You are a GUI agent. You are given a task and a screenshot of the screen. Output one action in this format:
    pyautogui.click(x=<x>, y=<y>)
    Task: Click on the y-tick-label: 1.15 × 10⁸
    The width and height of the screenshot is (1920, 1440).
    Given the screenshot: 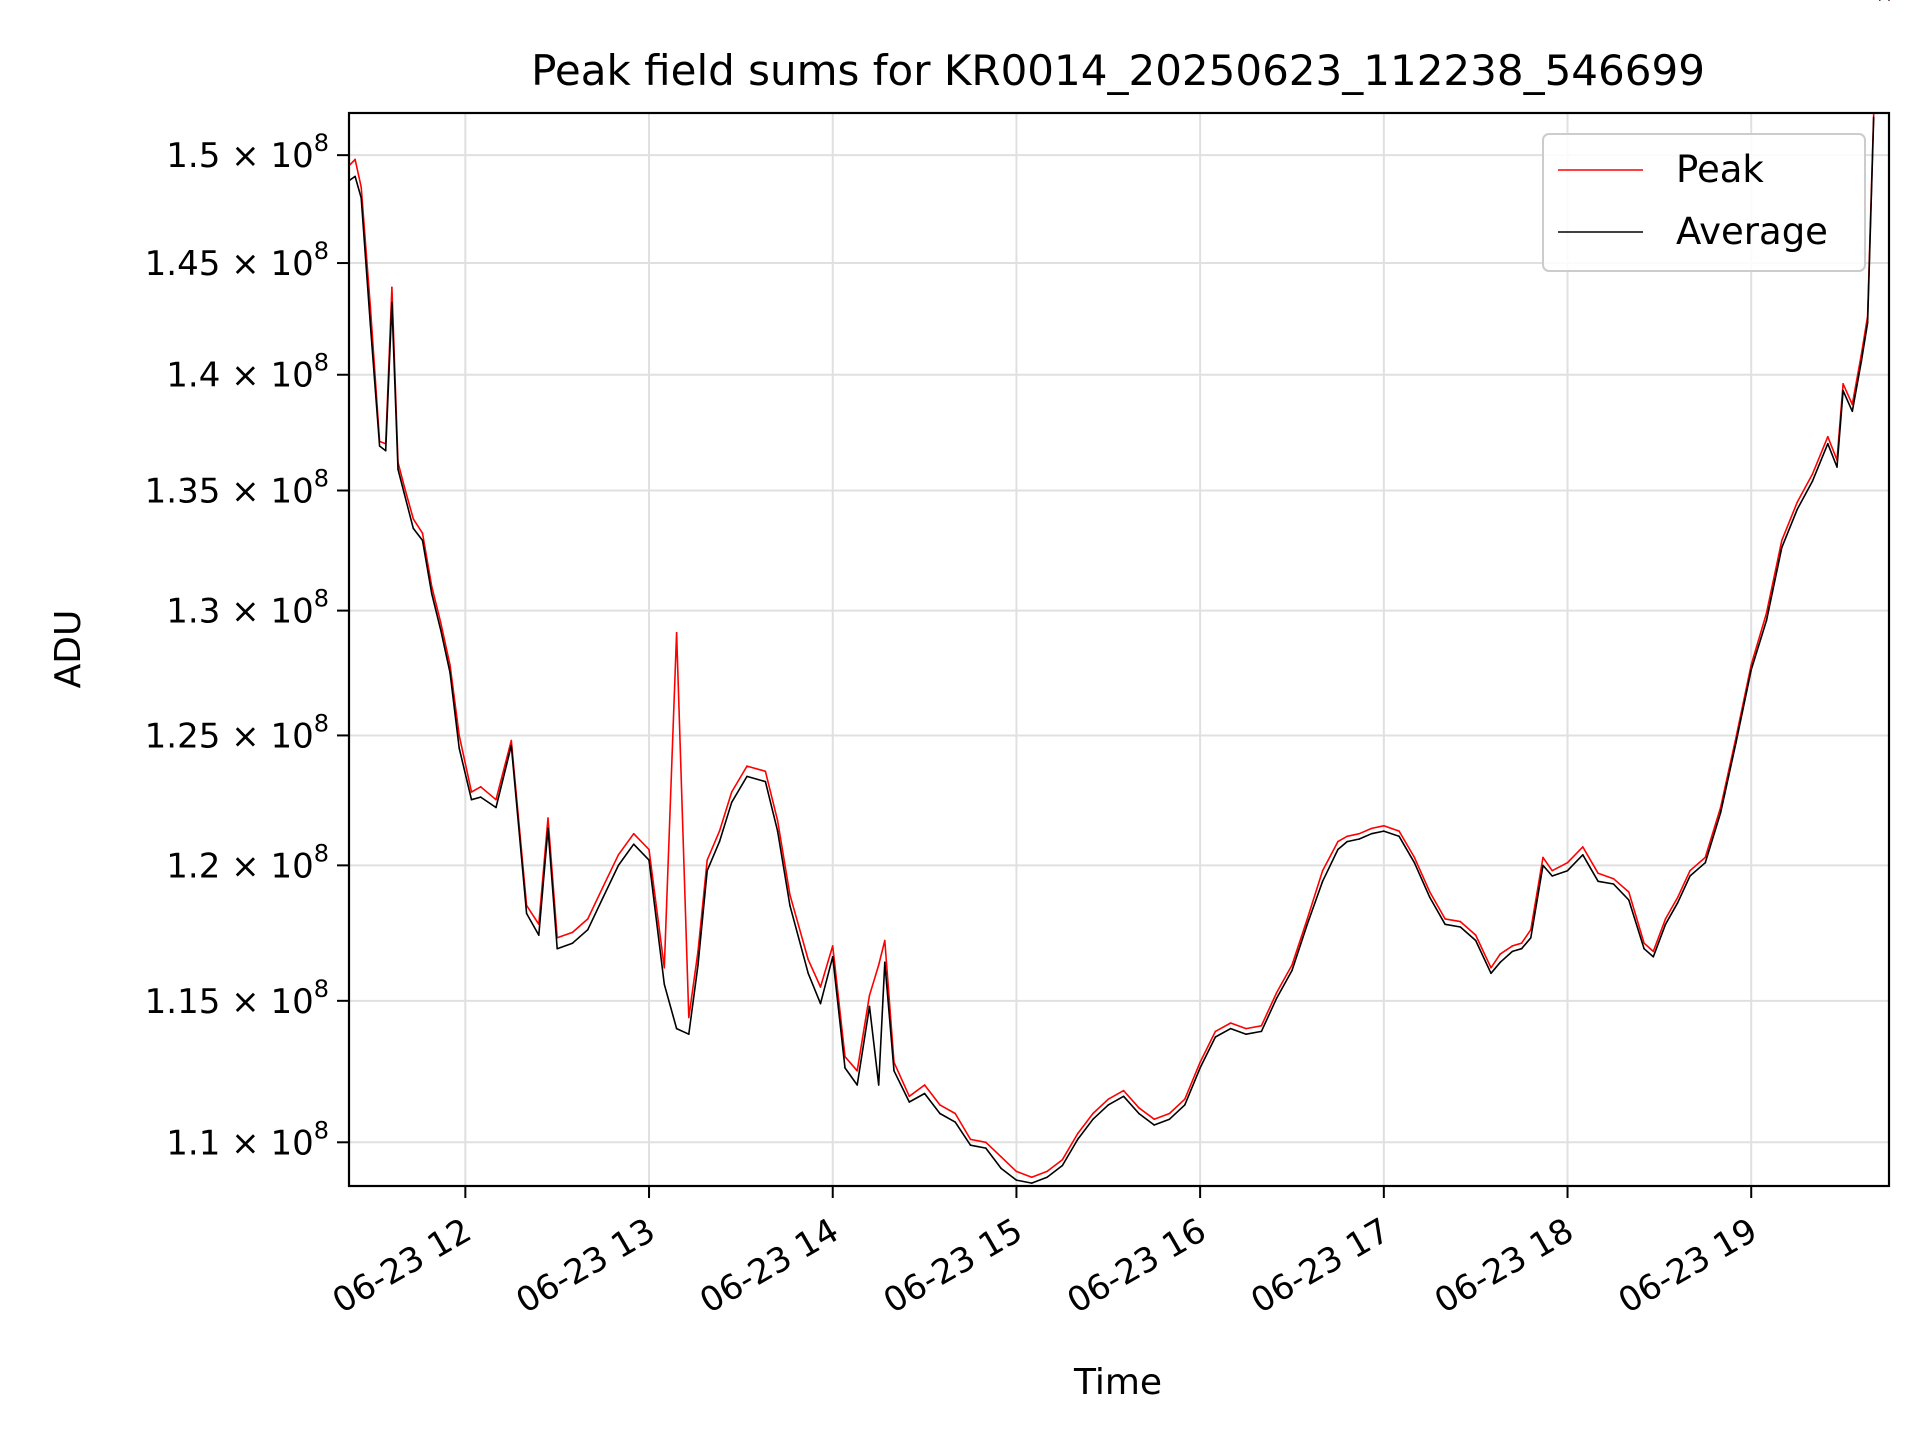 What is the action you would take?
    pyautogui.click(x=237, y=998)
    